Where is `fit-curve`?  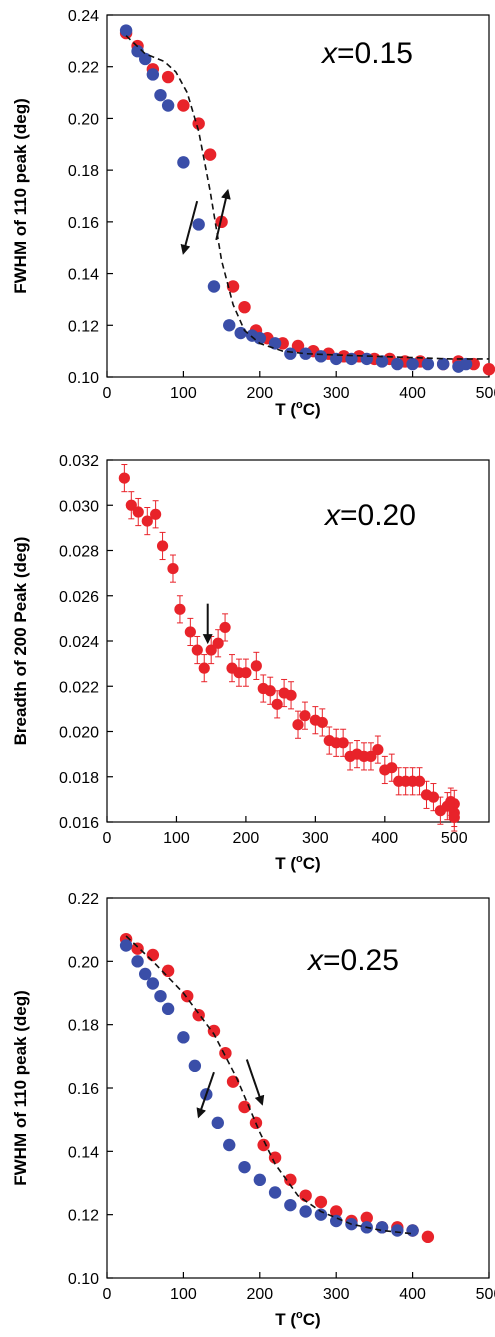 fit-curve is located at coordinates (269, 1085).